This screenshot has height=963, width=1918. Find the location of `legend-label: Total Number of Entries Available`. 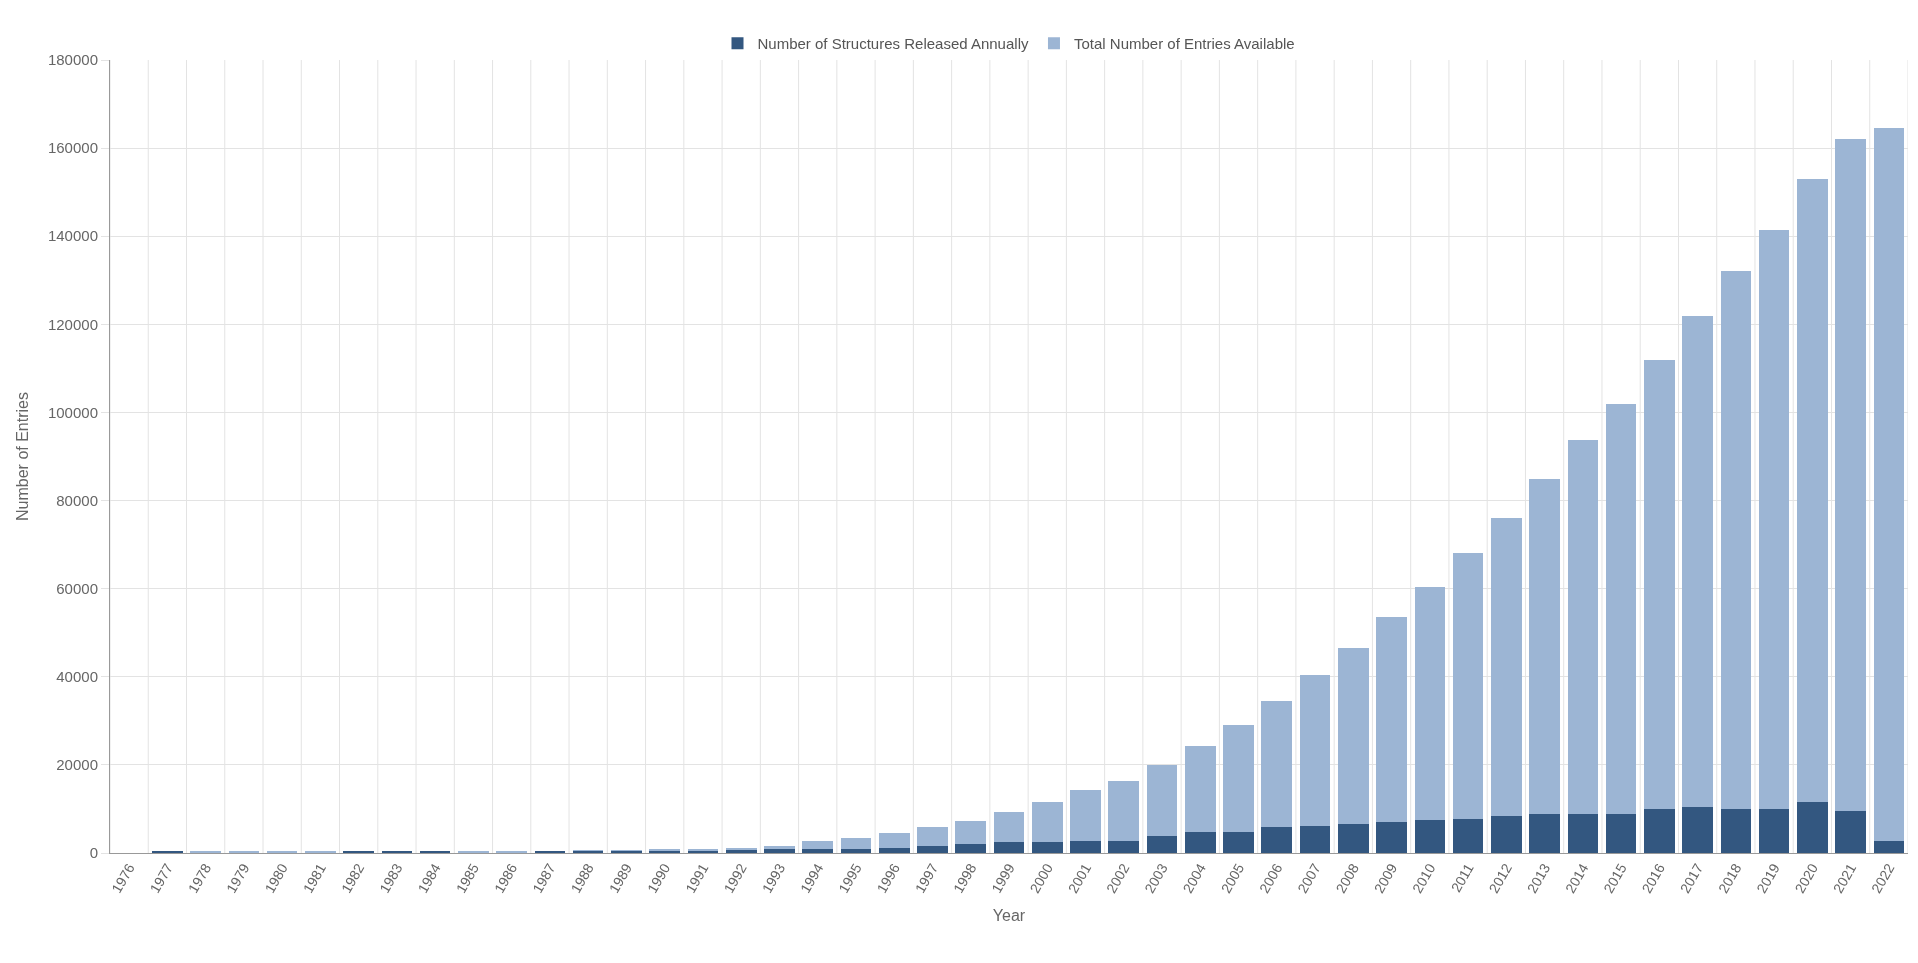

legend-label: Total Number of Entries Available is located at coordinates (1184, 44).